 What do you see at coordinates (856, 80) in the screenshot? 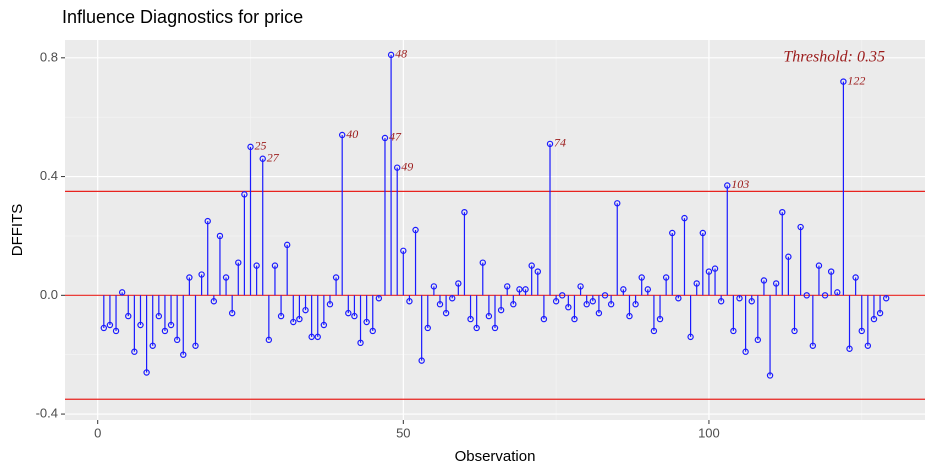
I see `point-label: 122` at bounding box center [856, 80].